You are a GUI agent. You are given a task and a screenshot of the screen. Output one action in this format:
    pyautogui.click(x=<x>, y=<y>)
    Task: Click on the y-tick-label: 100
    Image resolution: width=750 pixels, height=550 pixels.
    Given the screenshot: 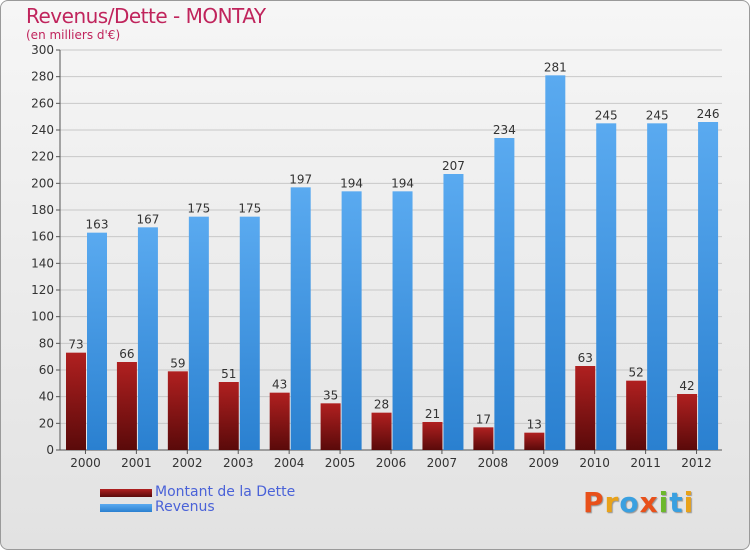 What is the action you would take?
    pyautogui.click(x=42, y=317)
    